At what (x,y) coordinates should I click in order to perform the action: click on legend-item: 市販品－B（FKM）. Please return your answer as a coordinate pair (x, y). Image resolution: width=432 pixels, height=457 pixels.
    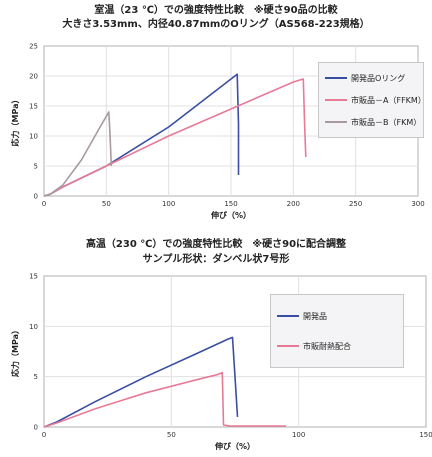
    Looking at the image, I should click on (373, 122).